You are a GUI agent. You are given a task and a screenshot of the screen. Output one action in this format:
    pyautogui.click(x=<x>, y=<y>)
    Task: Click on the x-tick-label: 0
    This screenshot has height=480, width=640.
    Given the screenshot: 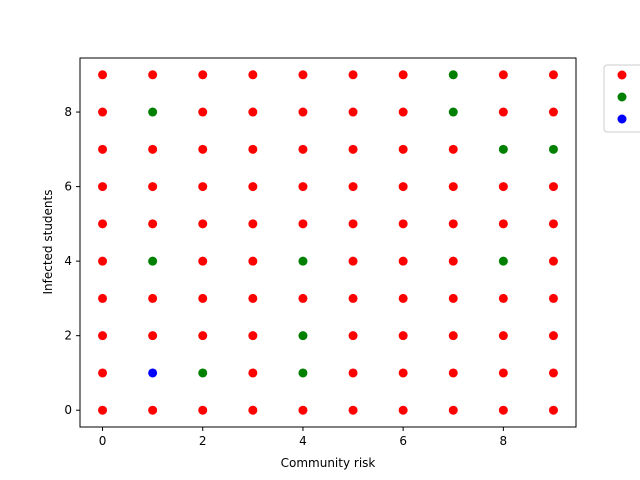 What is the action you would take?
    pyautogui.click(x=103, y=441)
    